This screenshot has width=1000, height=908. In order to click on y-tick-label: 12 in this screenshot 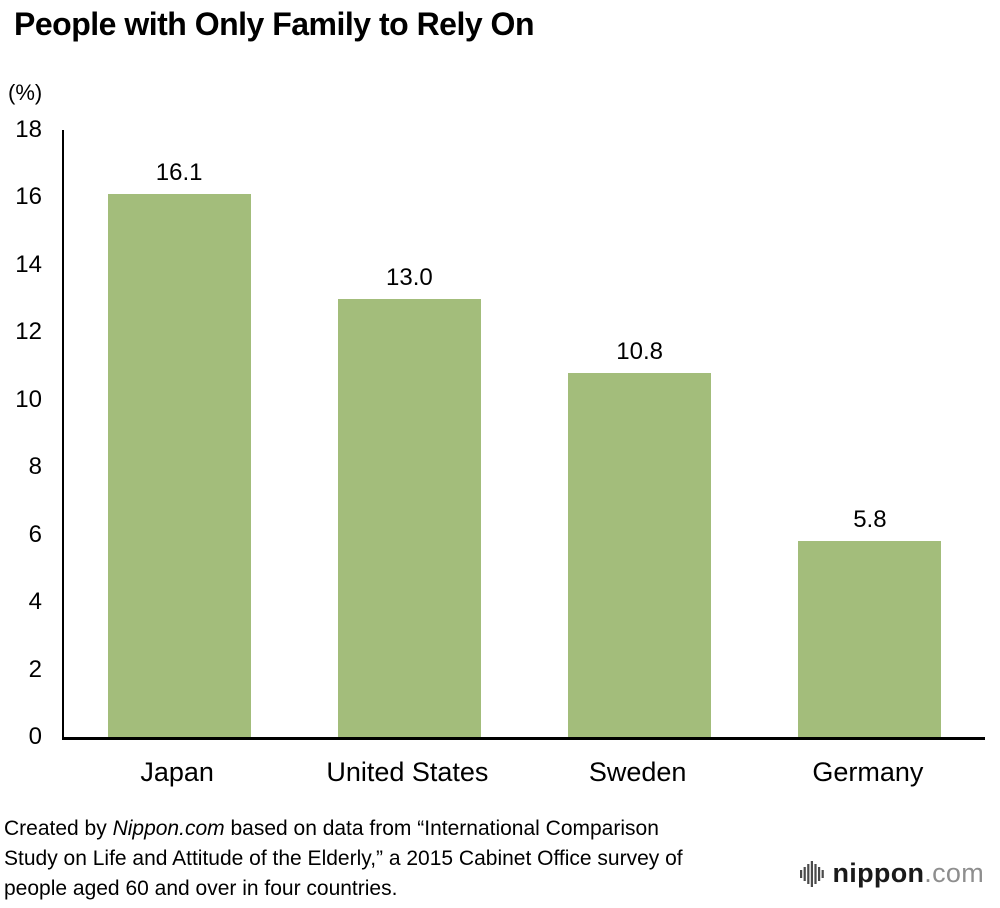, I will do `click(28, 332)`.